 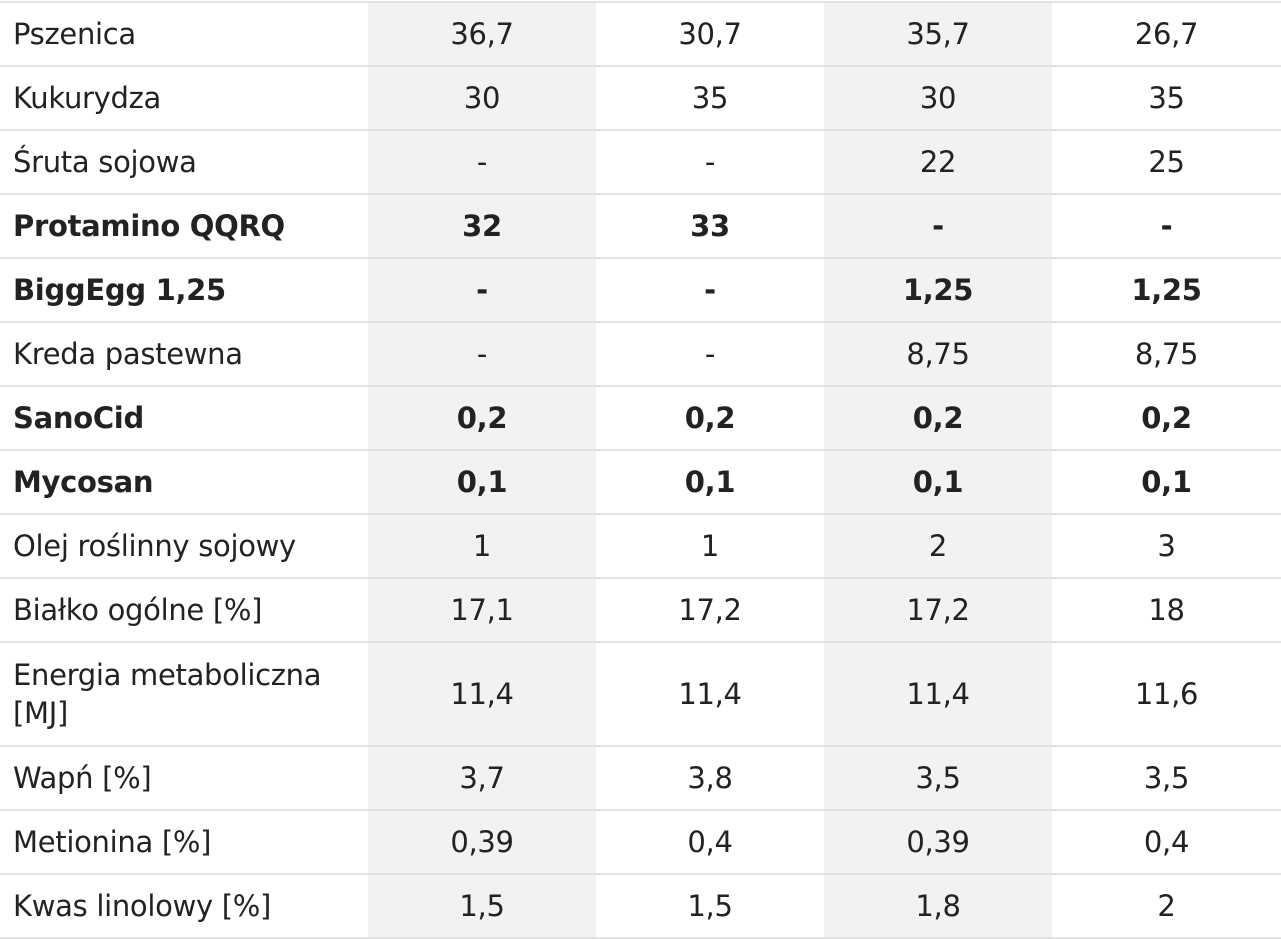 I want to click on cell-value: 17,1, so click(x=482, y=609).